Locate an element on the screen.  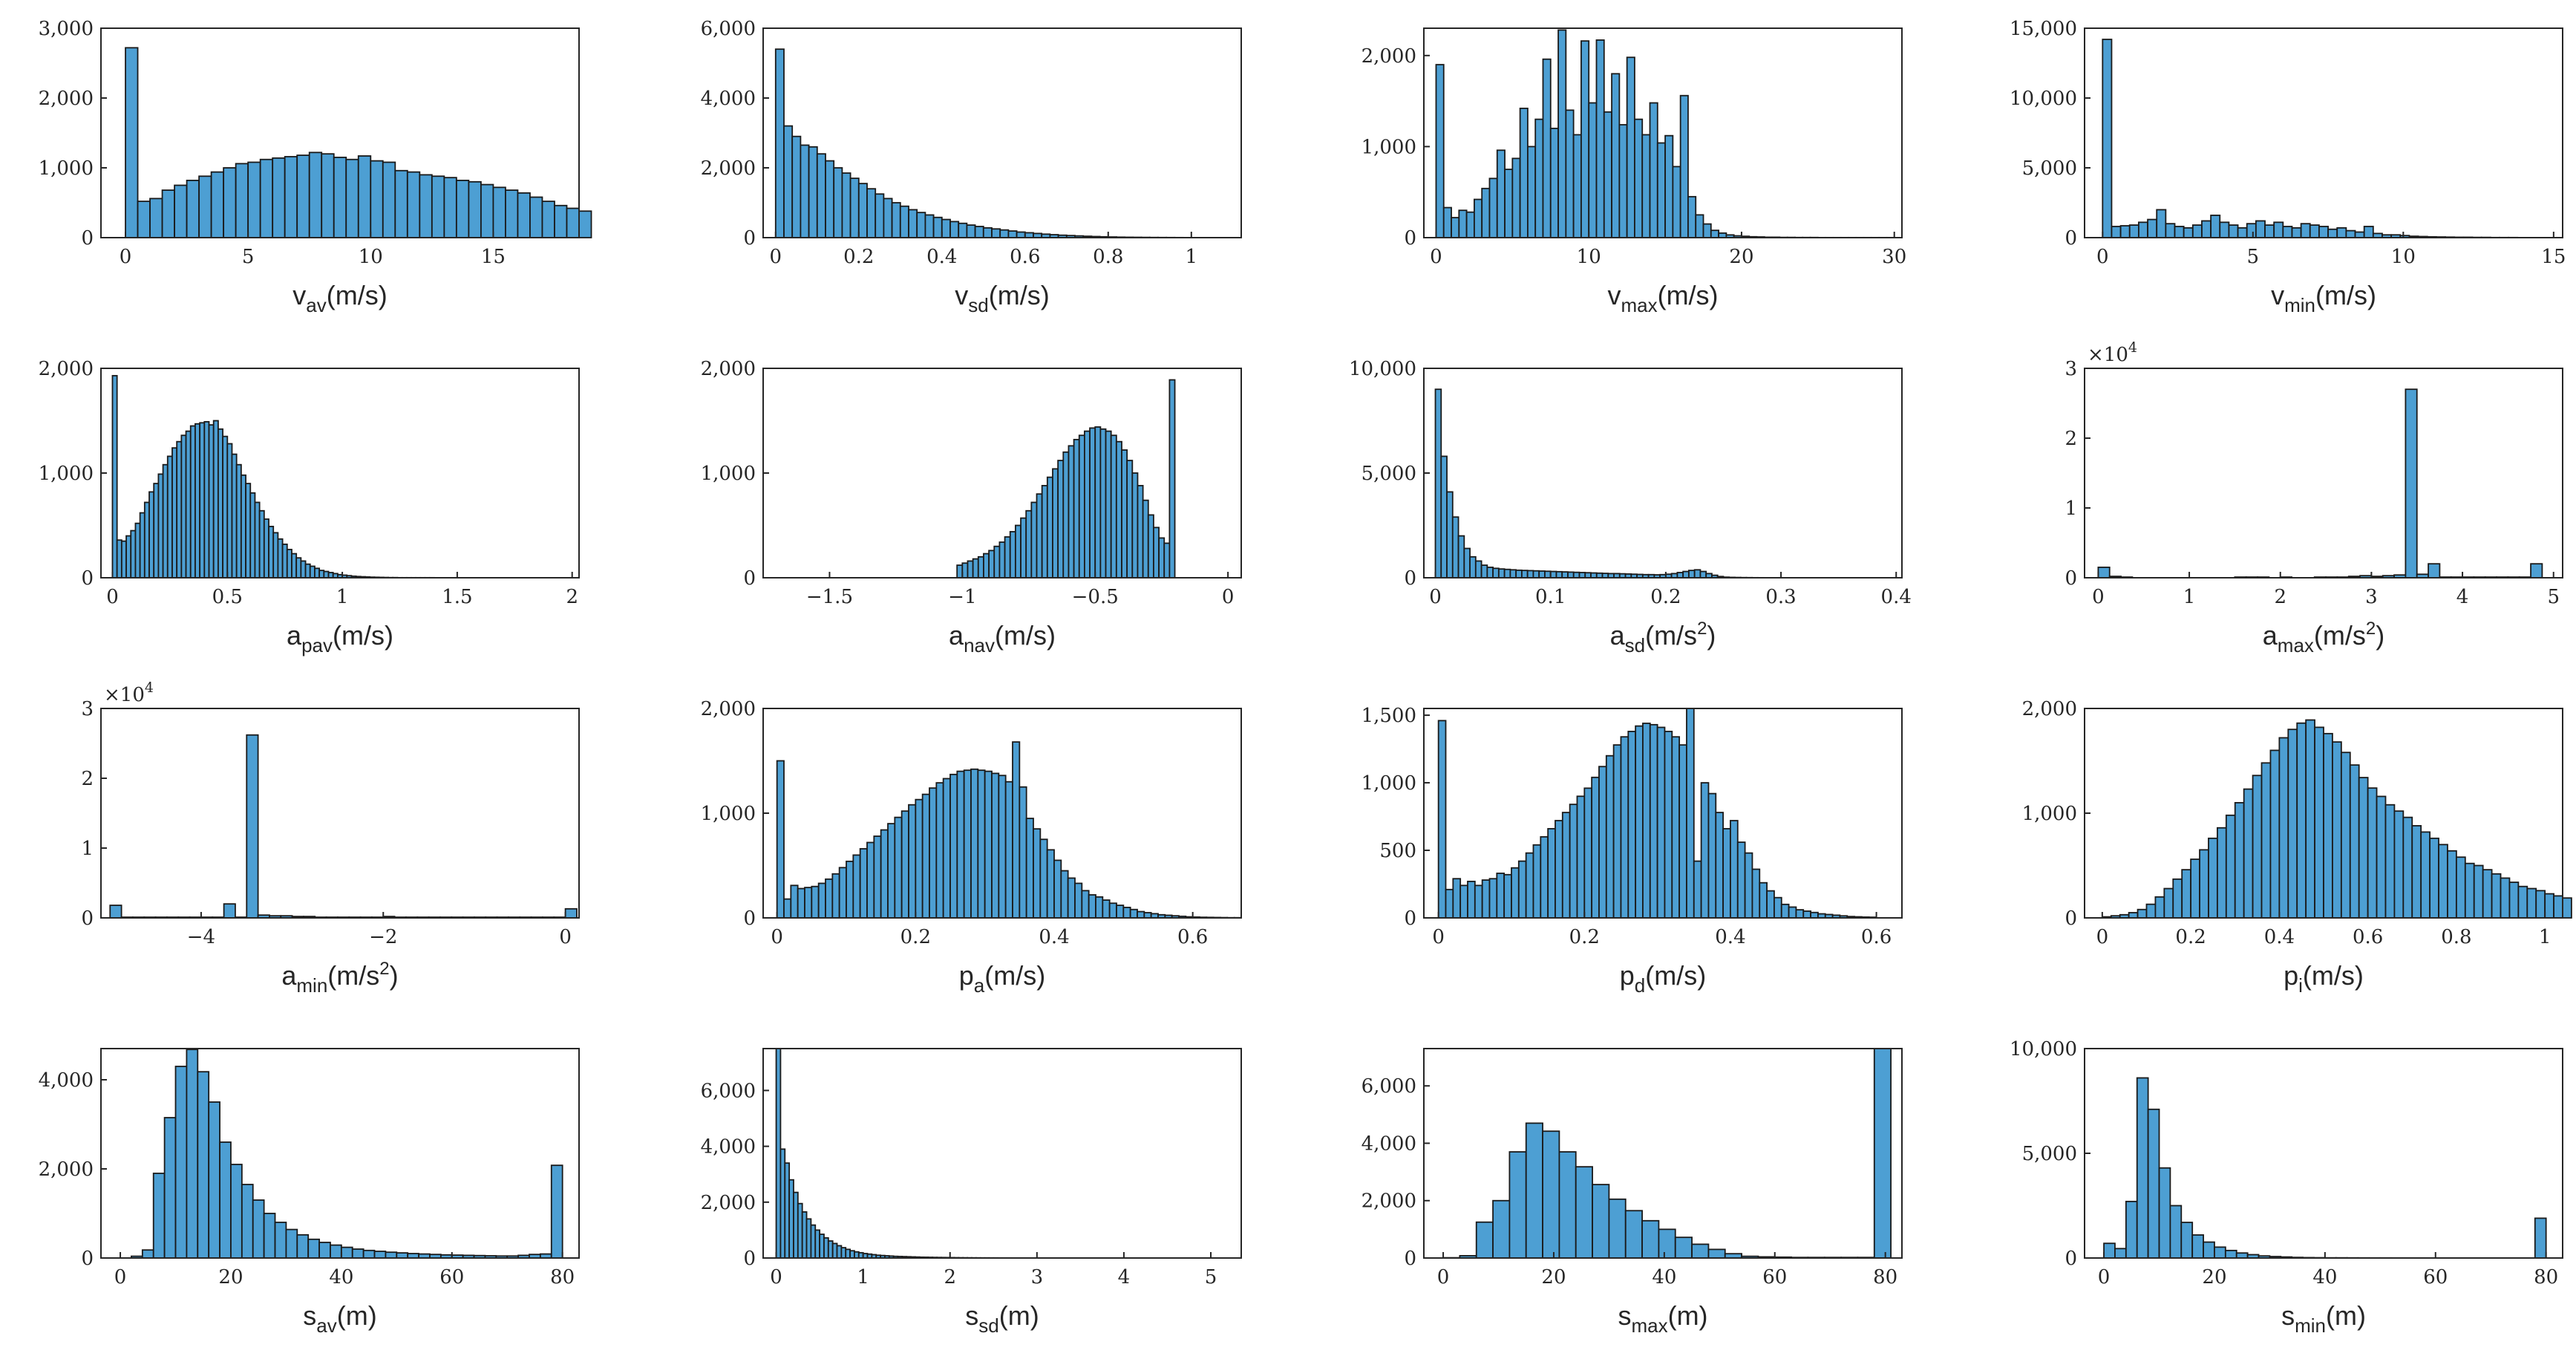
x-tick-label: −1.5 is located at coordinates (829, 597).